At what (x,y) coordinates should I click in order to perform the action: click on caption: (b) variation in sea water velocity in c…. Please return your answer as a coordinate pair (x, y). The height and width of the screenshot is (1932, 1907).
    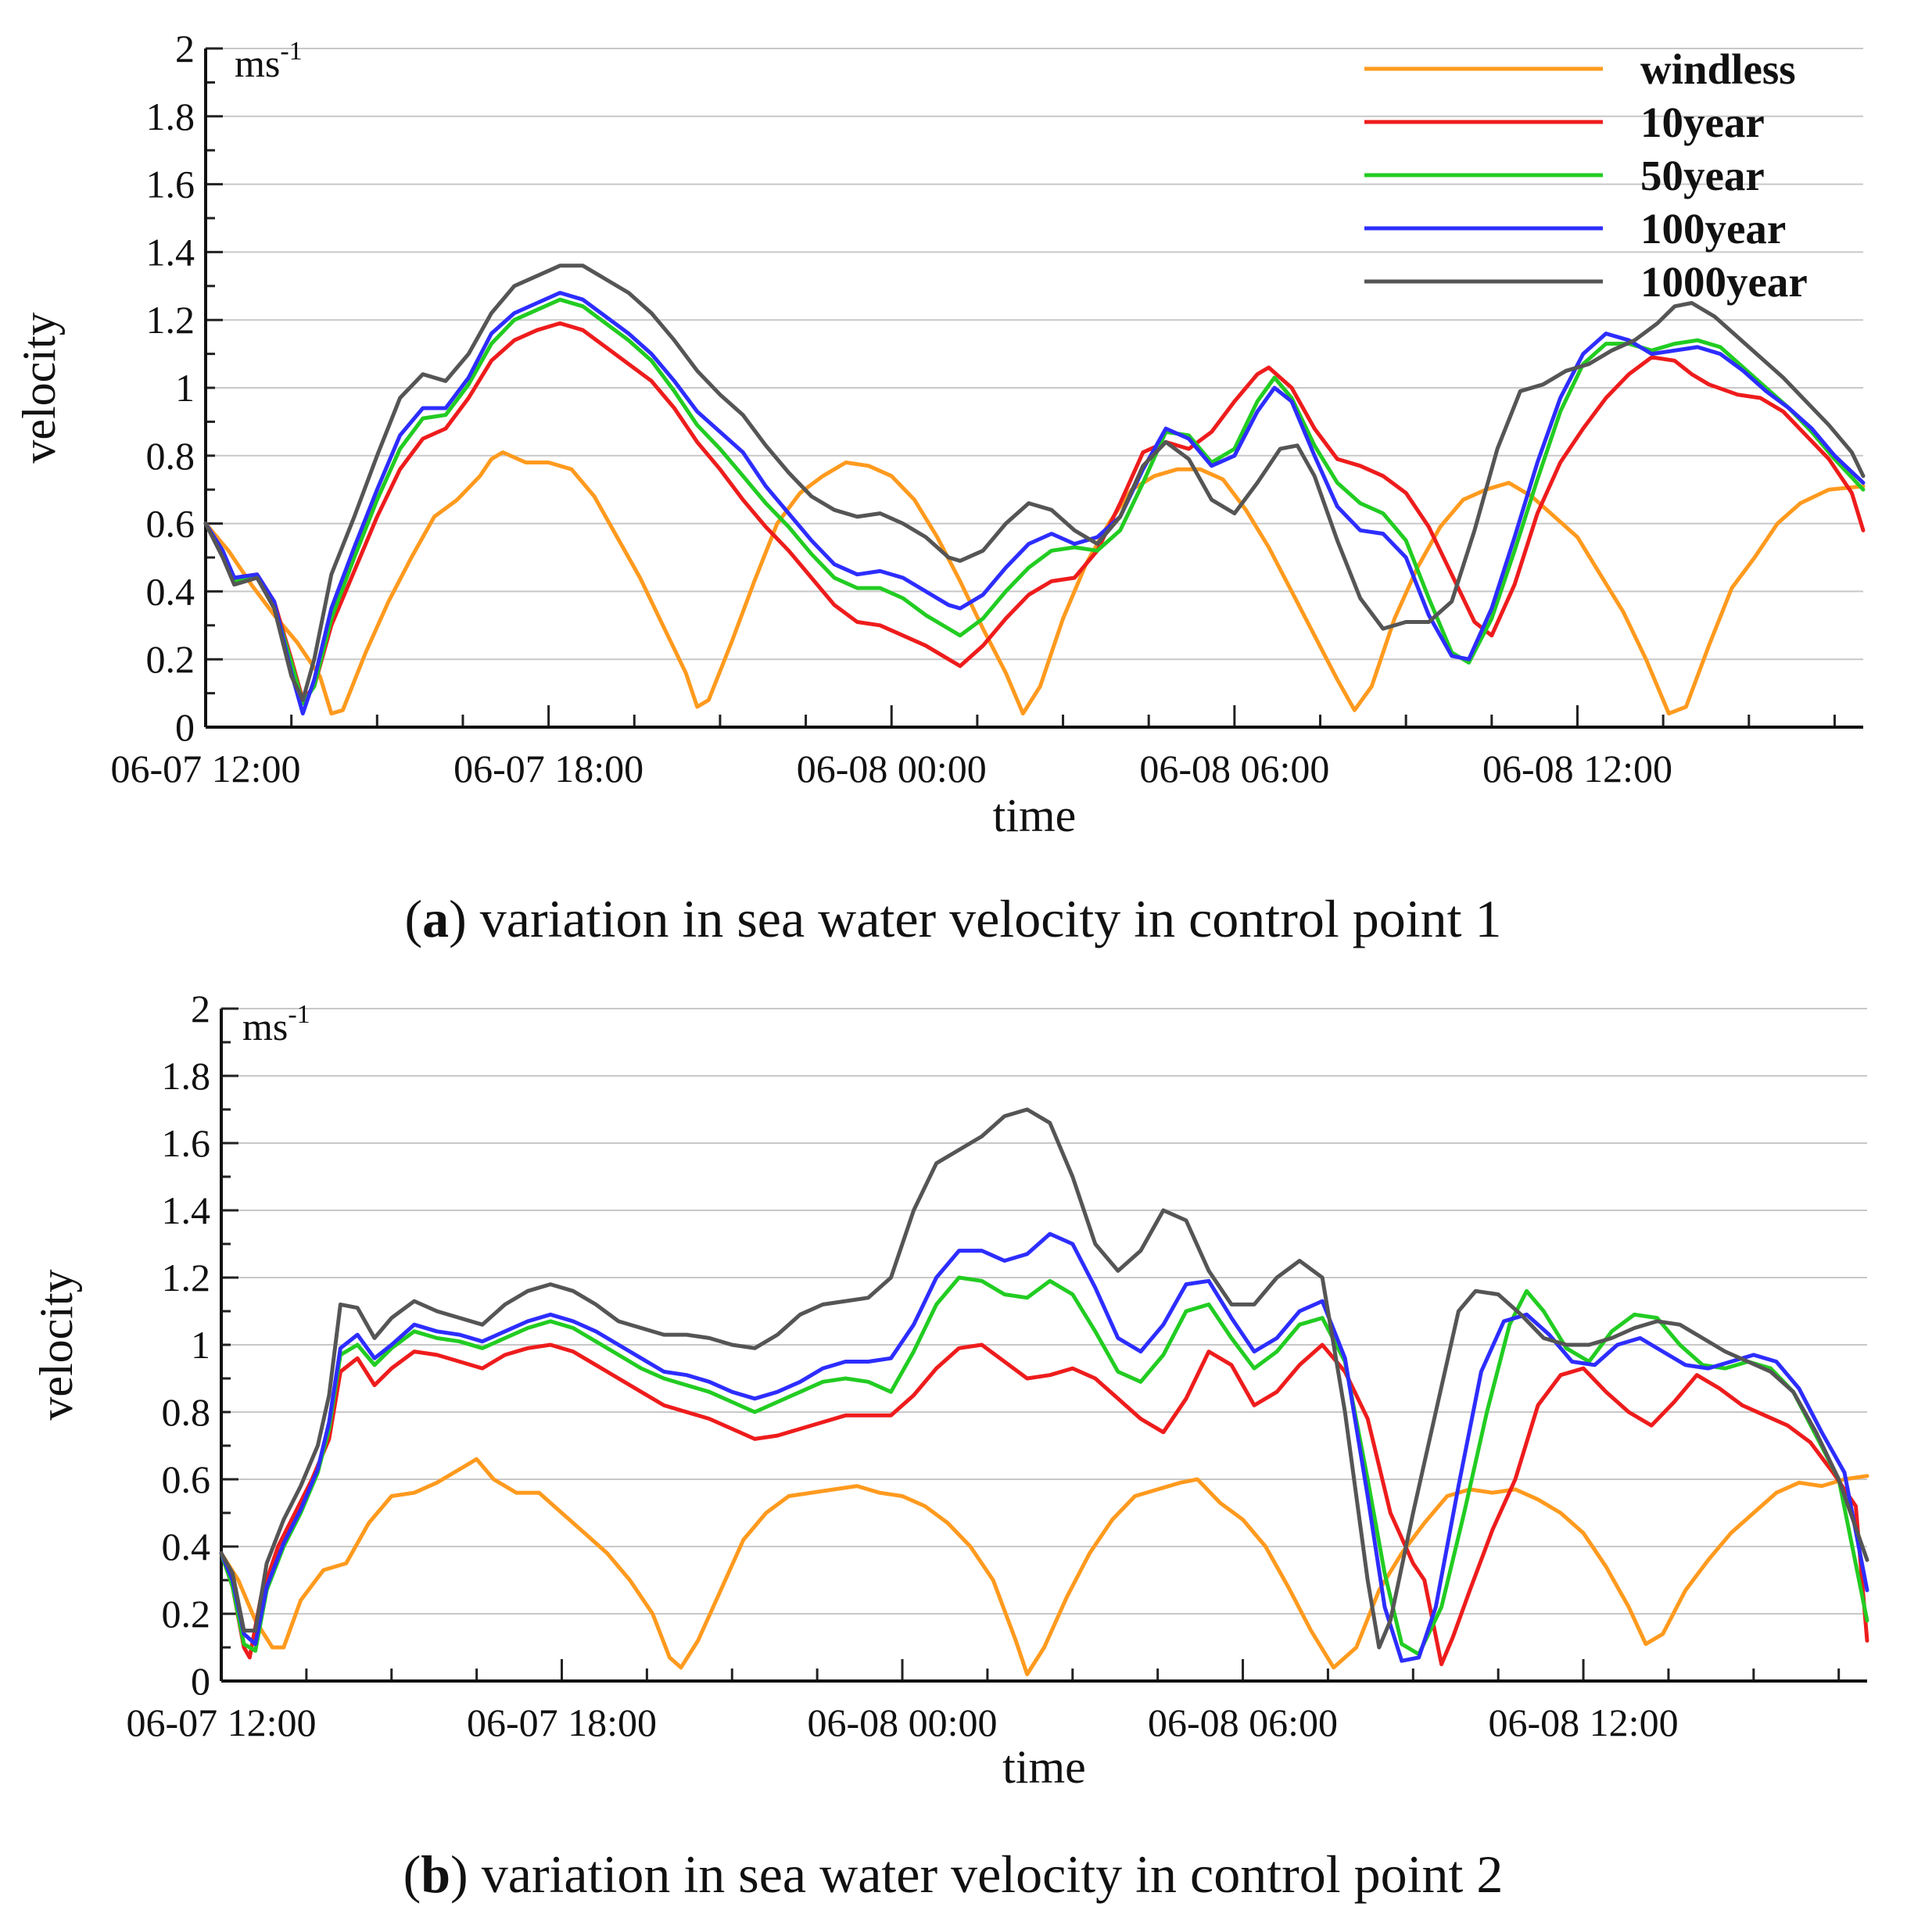
    Looking at the image, I should click on (953, 1874).